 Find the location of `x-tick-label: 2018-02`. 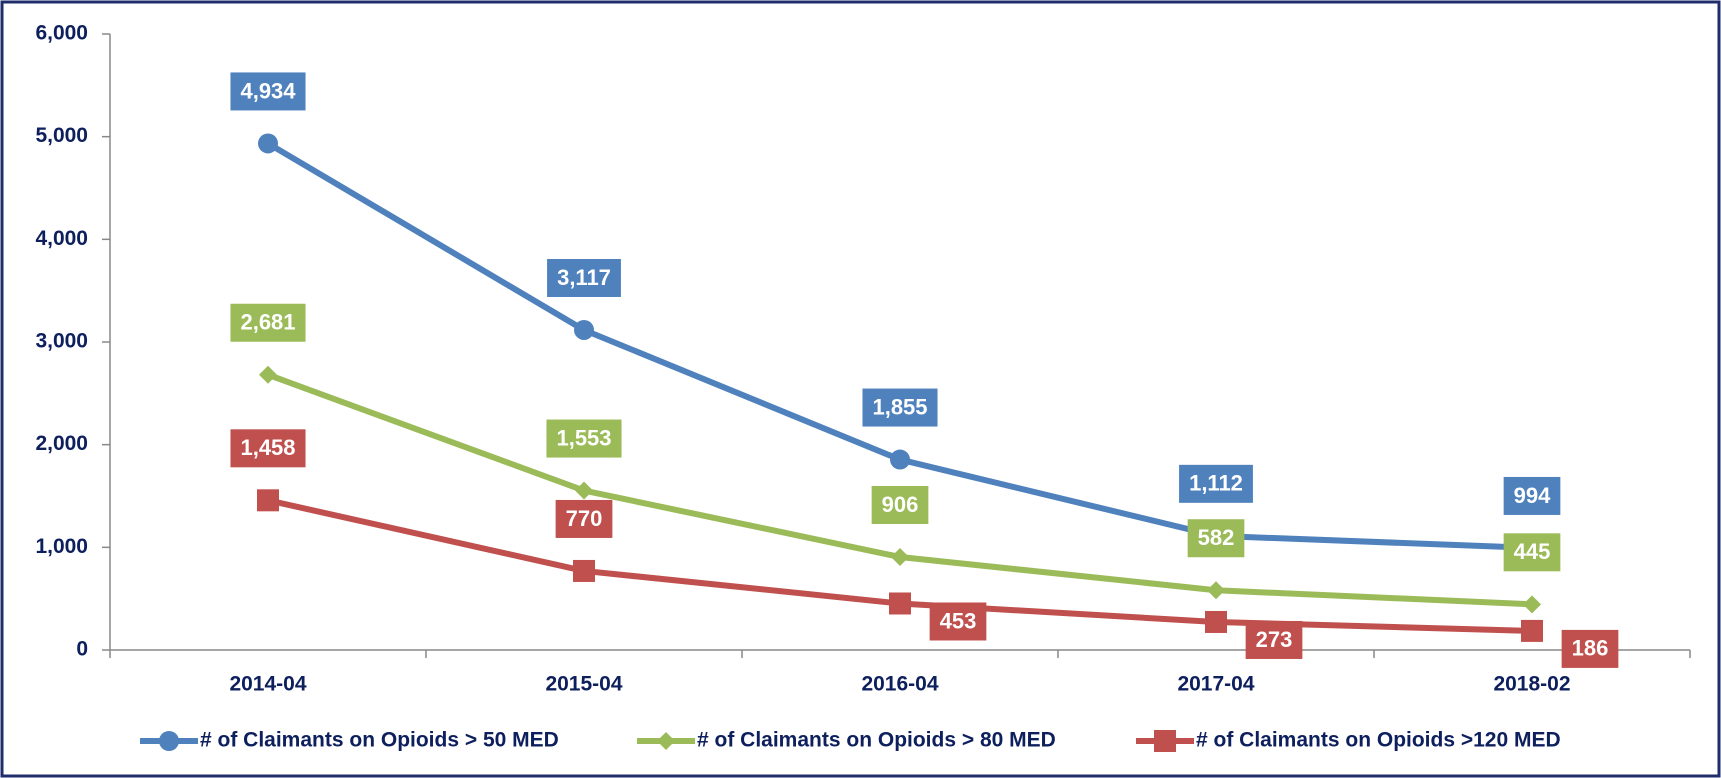

x-tick-label: 2018-02 is located at coordinates (1531, 684).